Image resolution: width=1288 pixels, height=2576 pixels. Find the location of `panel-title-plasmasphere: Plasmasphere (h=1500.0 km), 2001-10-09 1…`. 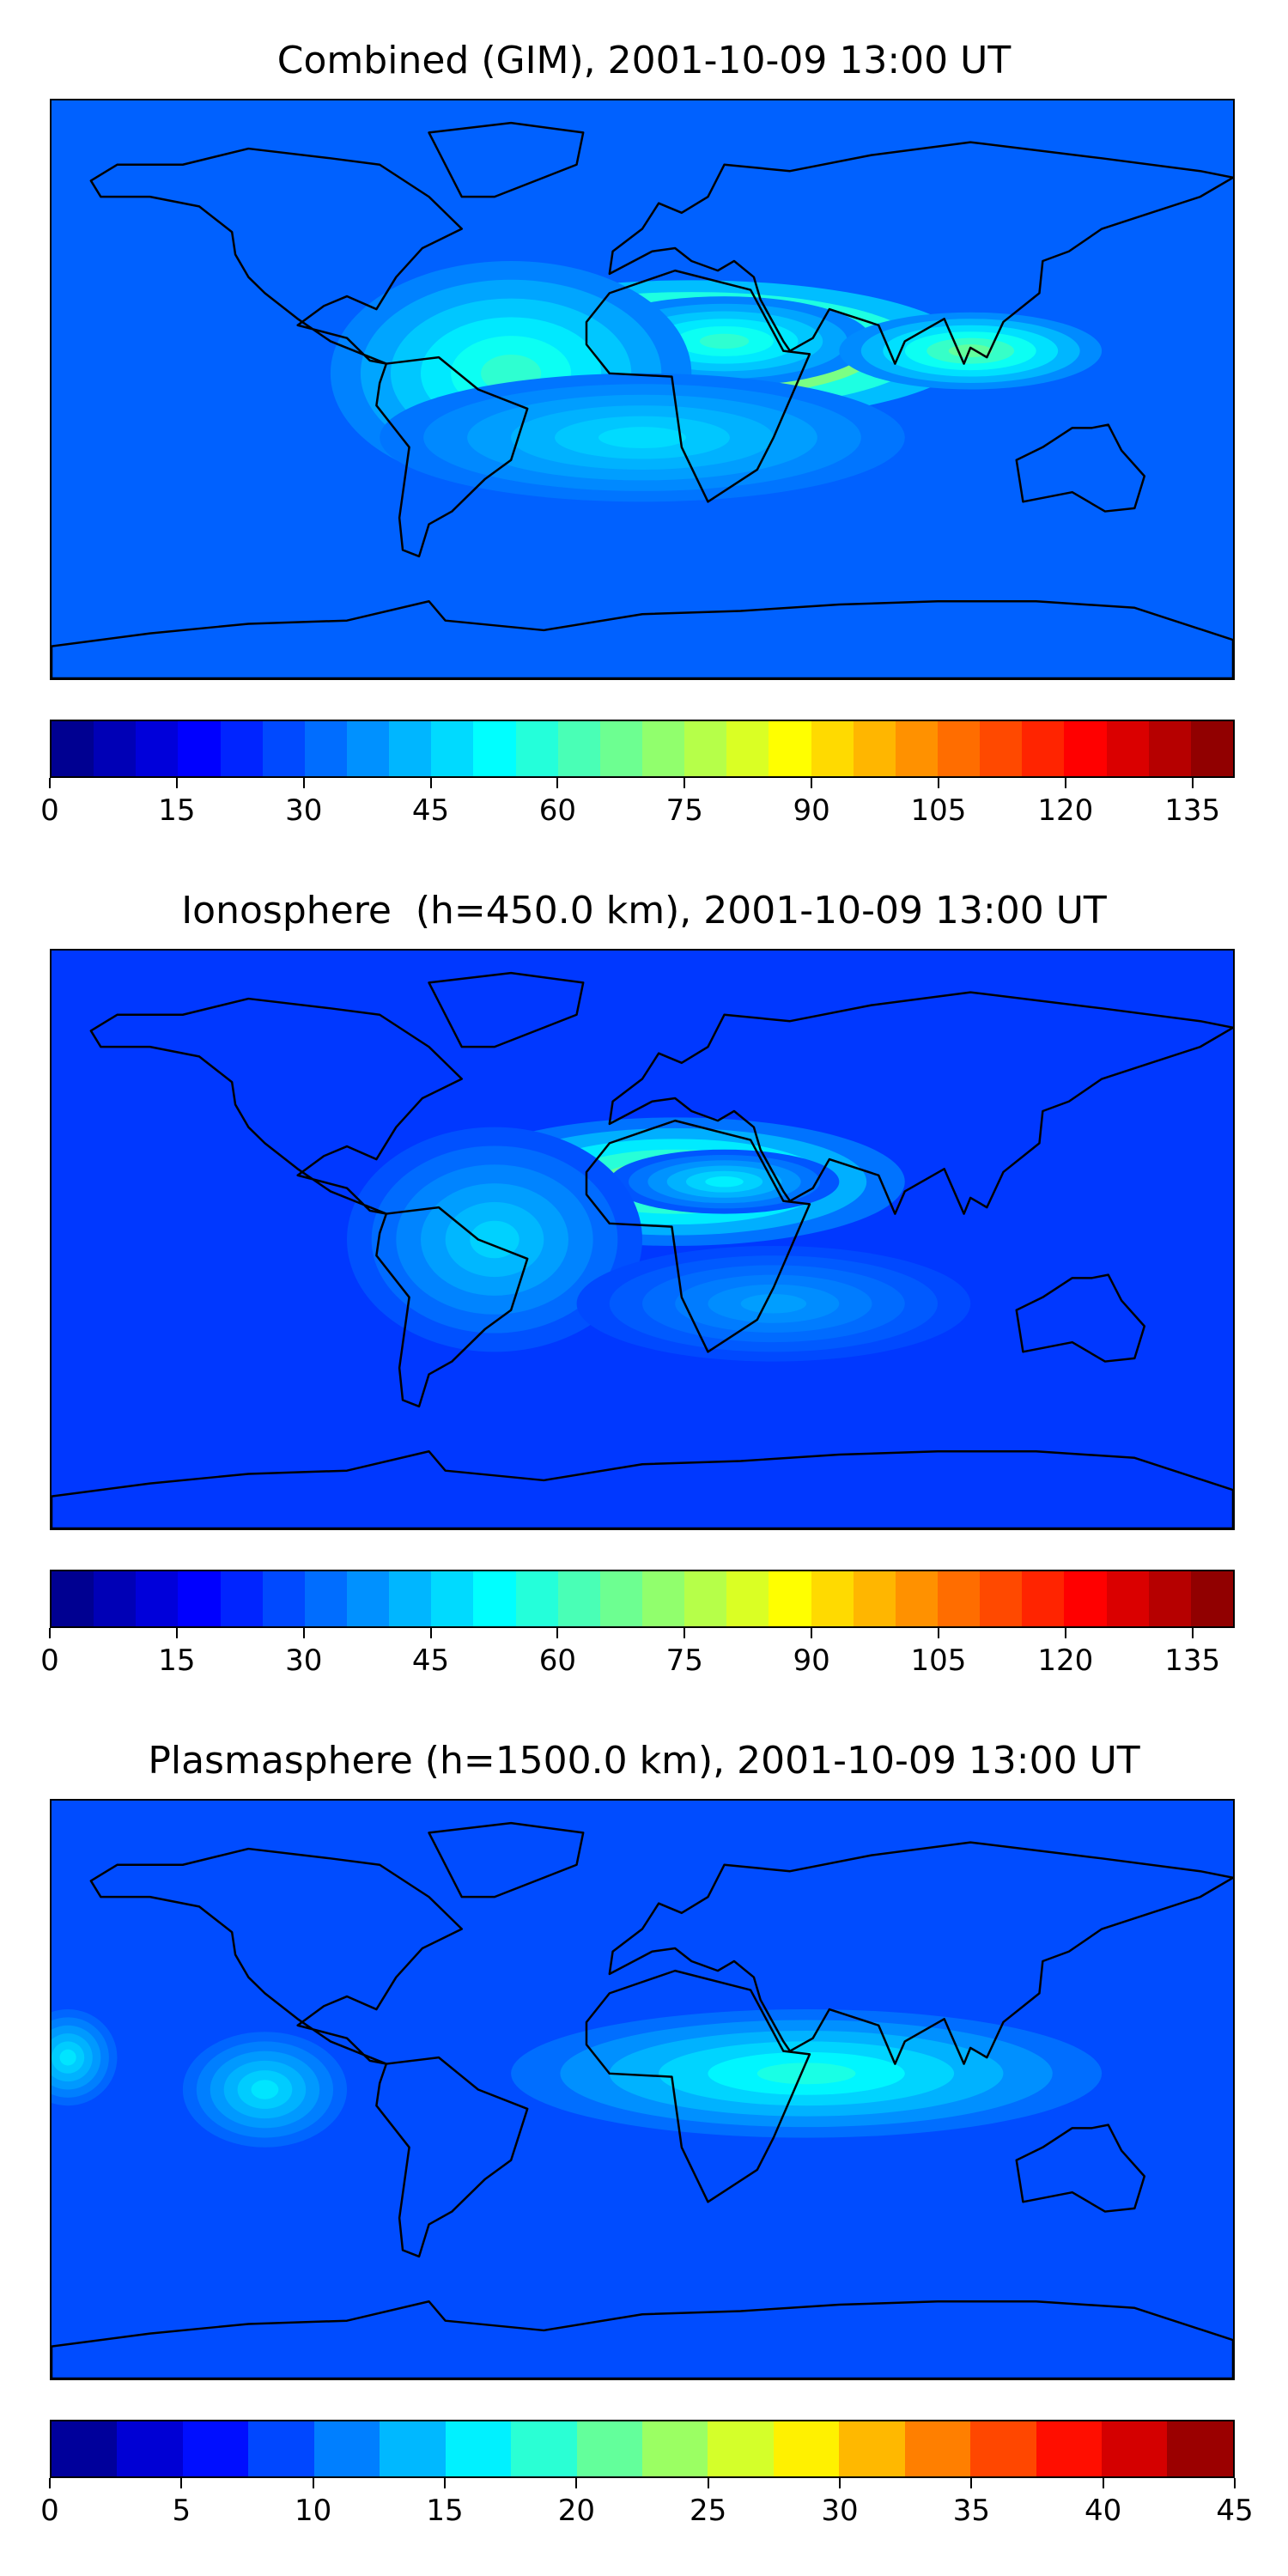

panel-title-plasmasphere: Plasmasphere (h=1500.0 km), 2001-10-09 1… is located at coordinates (644, 1761).